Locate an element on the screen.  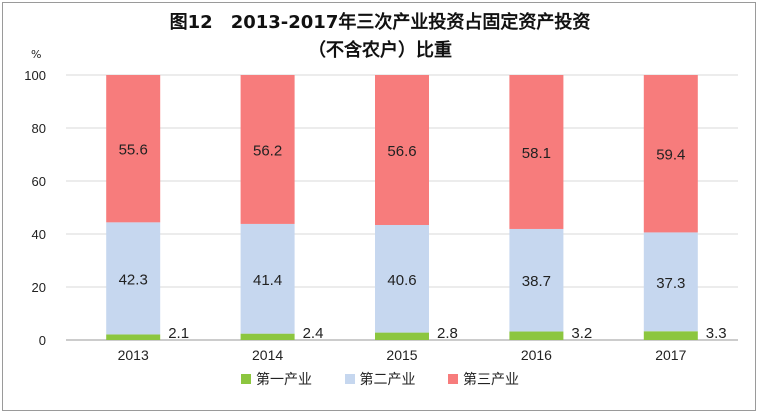
x-tick-label-2016: 2016 is located at coordinates (536, 355).